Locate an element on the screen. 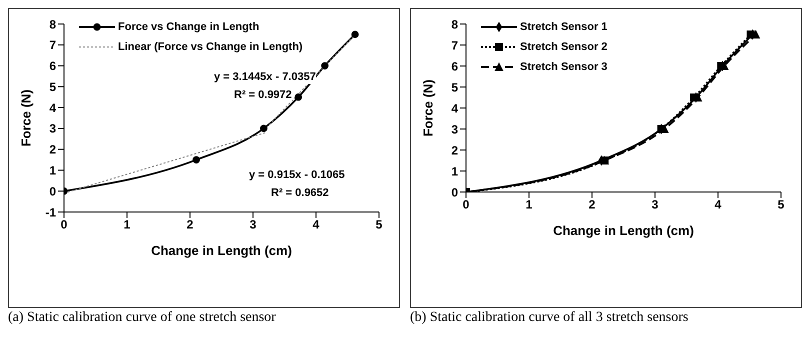  annotation: y = 0.915x - 0.1065 is located at coordinates (297, 175).